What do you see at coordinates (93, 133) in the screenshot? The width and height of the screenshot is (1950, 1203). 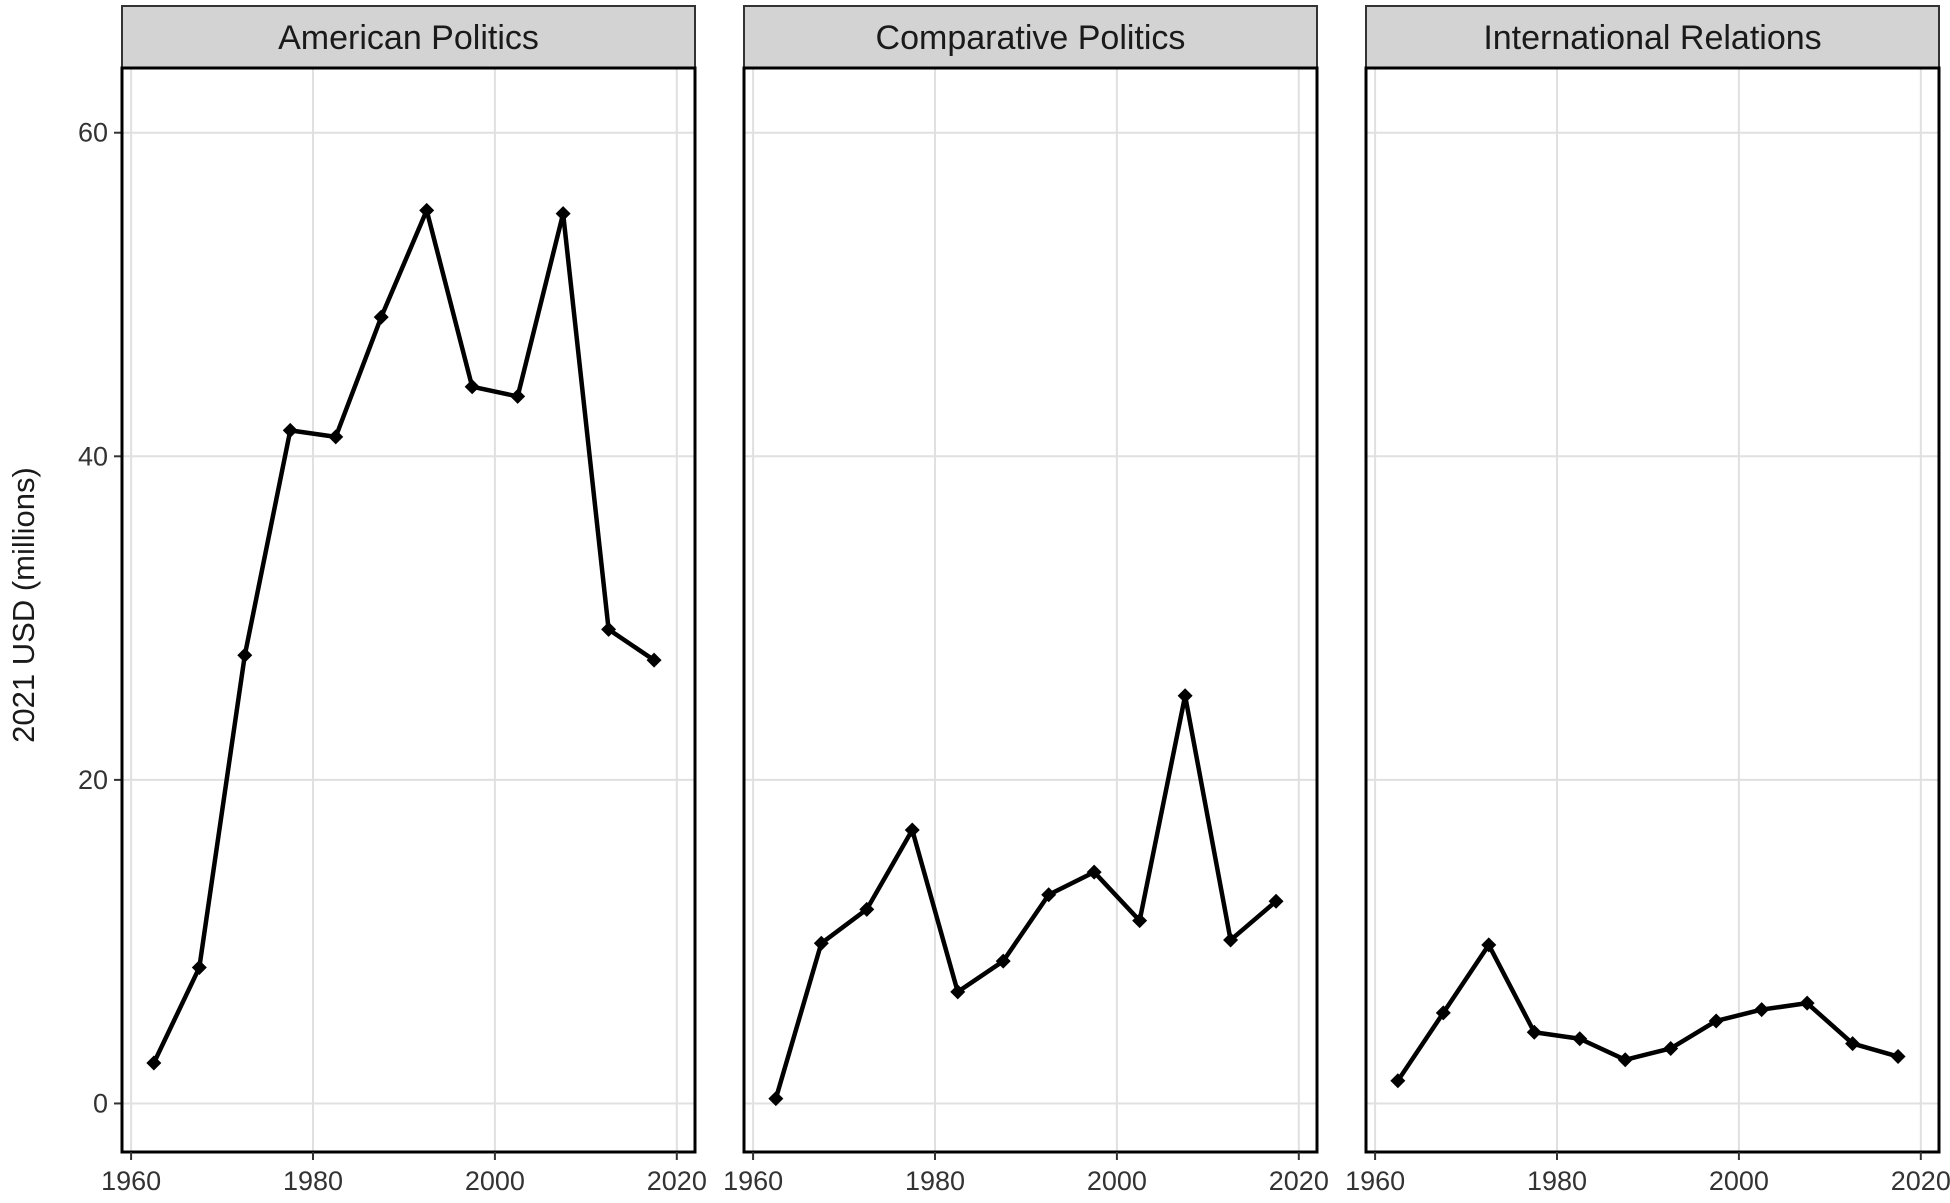 I see `y-tick-label: 60` at bounding box center [93, 133].